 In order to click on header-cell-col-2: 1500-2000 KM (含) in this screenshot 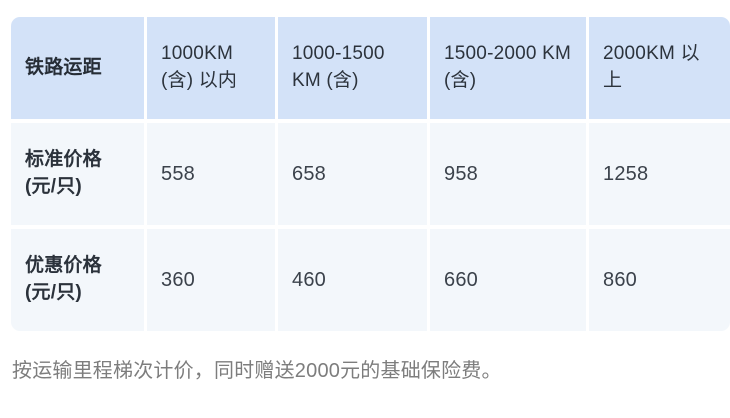, I will do `click(508, 68)`.